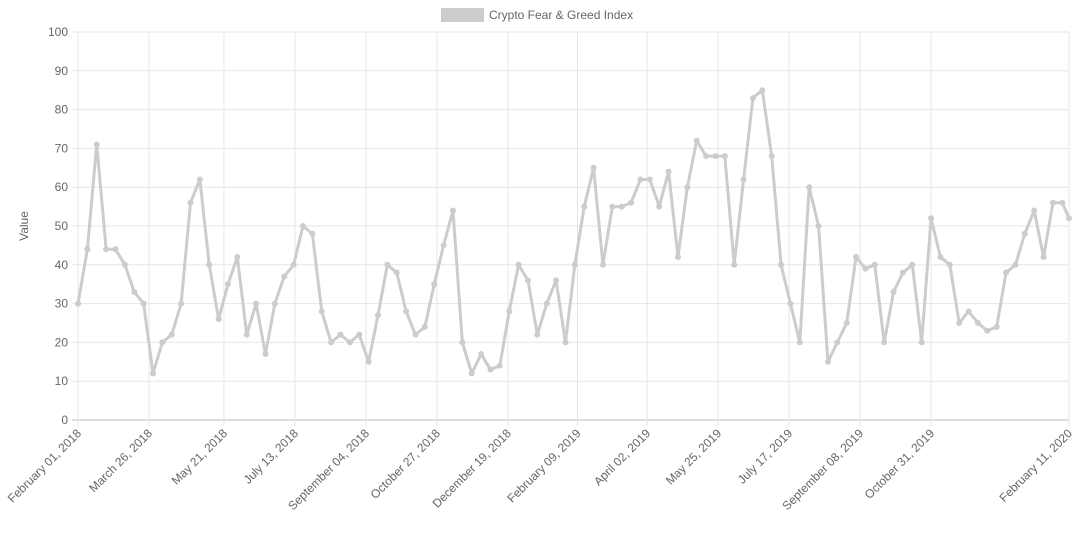 This screenshot has height=539, width=1080. Describe the element at coordinates (900, 464) in the screenshot. I see `x-tick-label: October 31, 2019` at that location.